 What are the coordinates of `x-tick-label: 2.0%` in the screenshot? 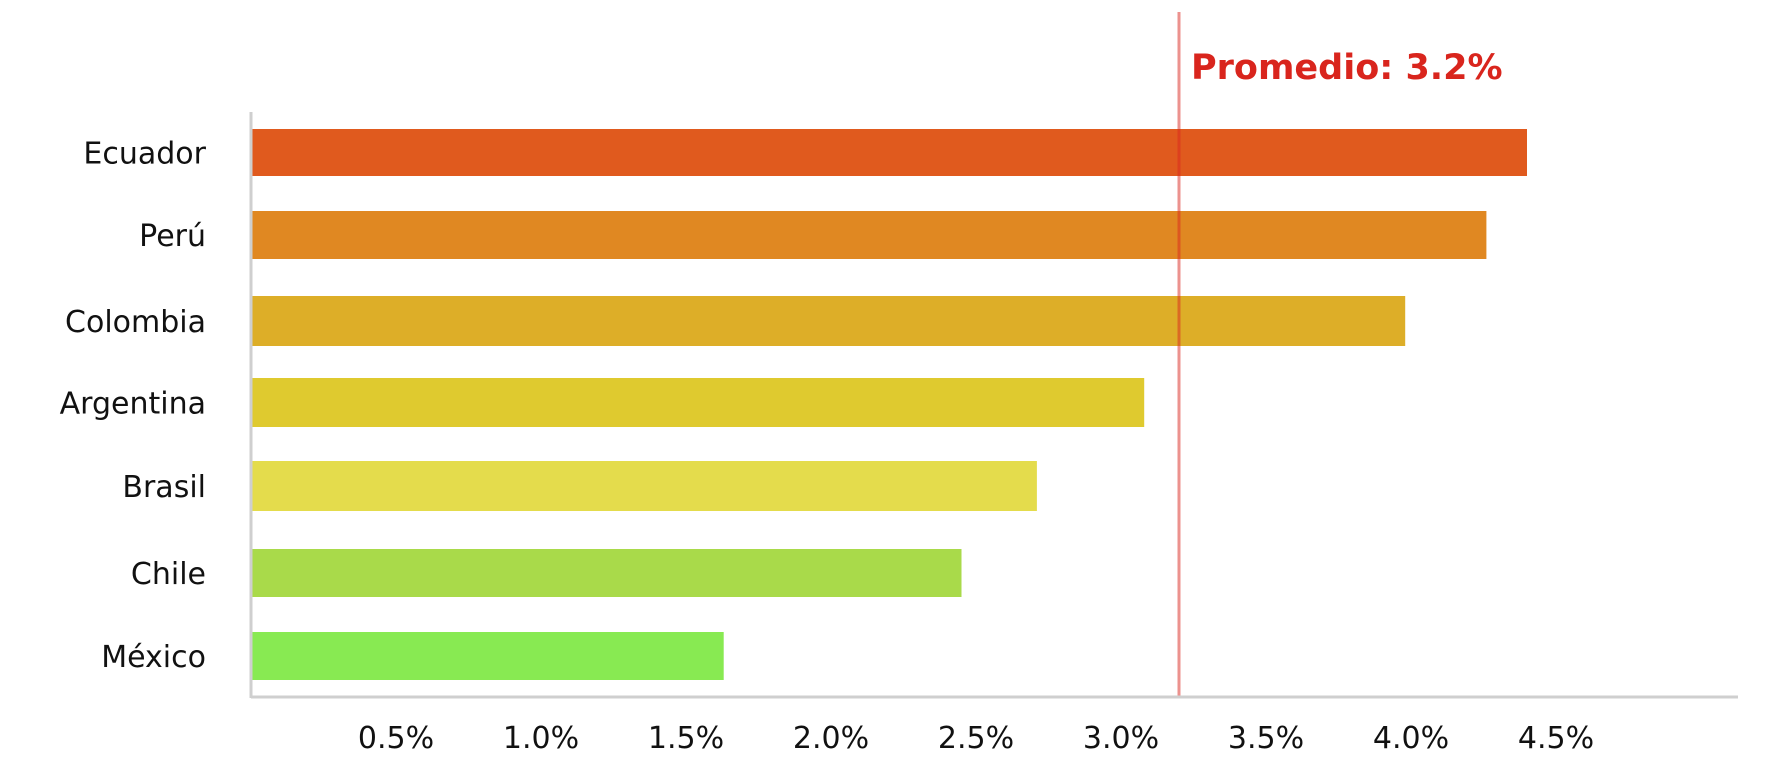 It's located at (831, 738).